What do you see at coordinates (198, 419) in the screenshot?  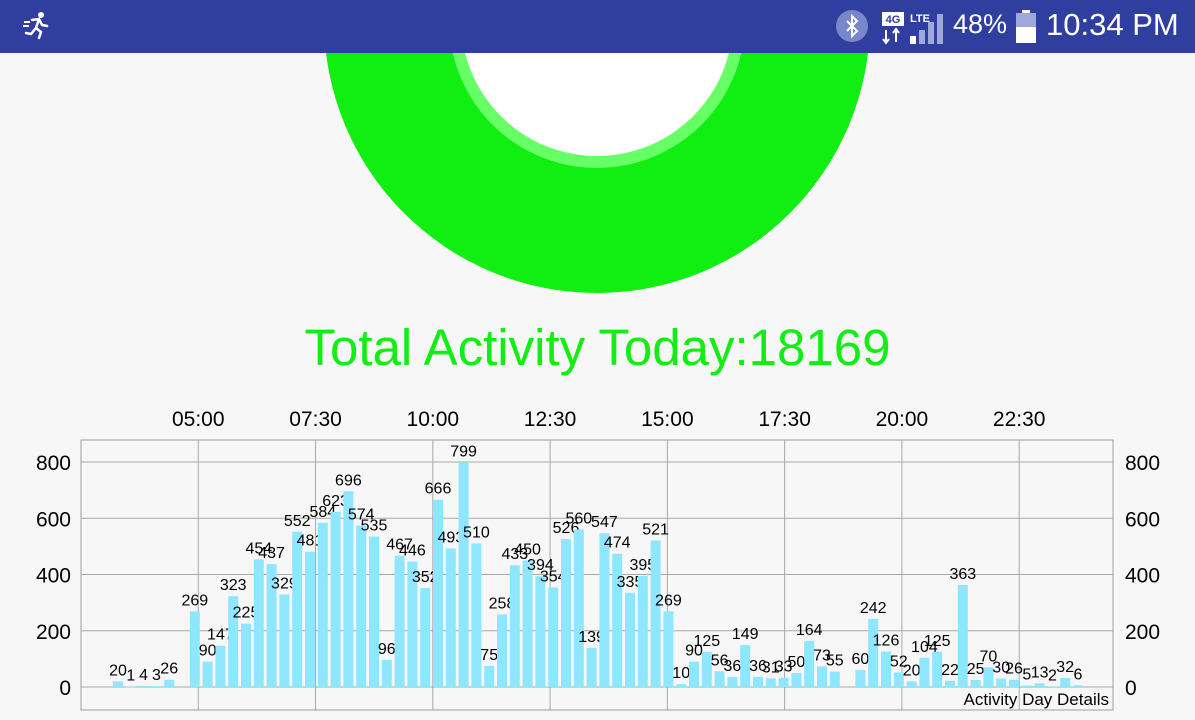 I see `x-tick-label: 05:00` at bounding box center [198, 419].